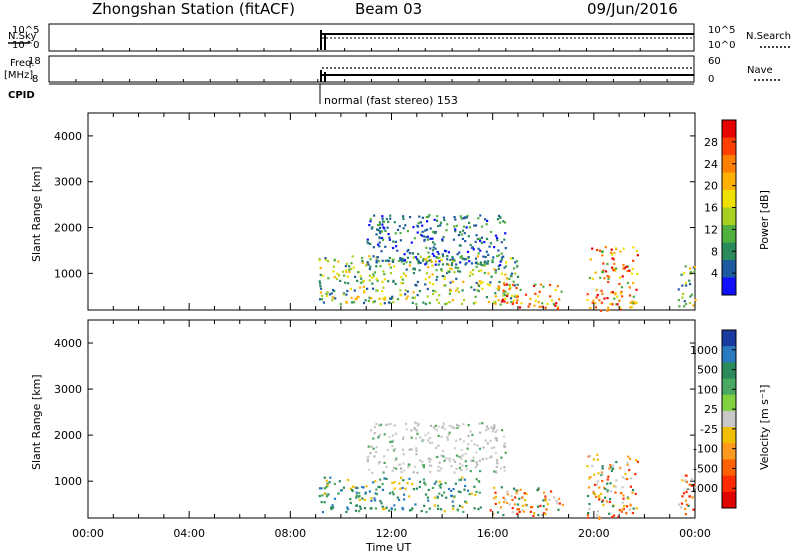 The width and height of the screenshot is (800, 554). Describe the element at coordinates (709, 429) in the screenshot. I see `colorbar-tick-label: -25` at that location.